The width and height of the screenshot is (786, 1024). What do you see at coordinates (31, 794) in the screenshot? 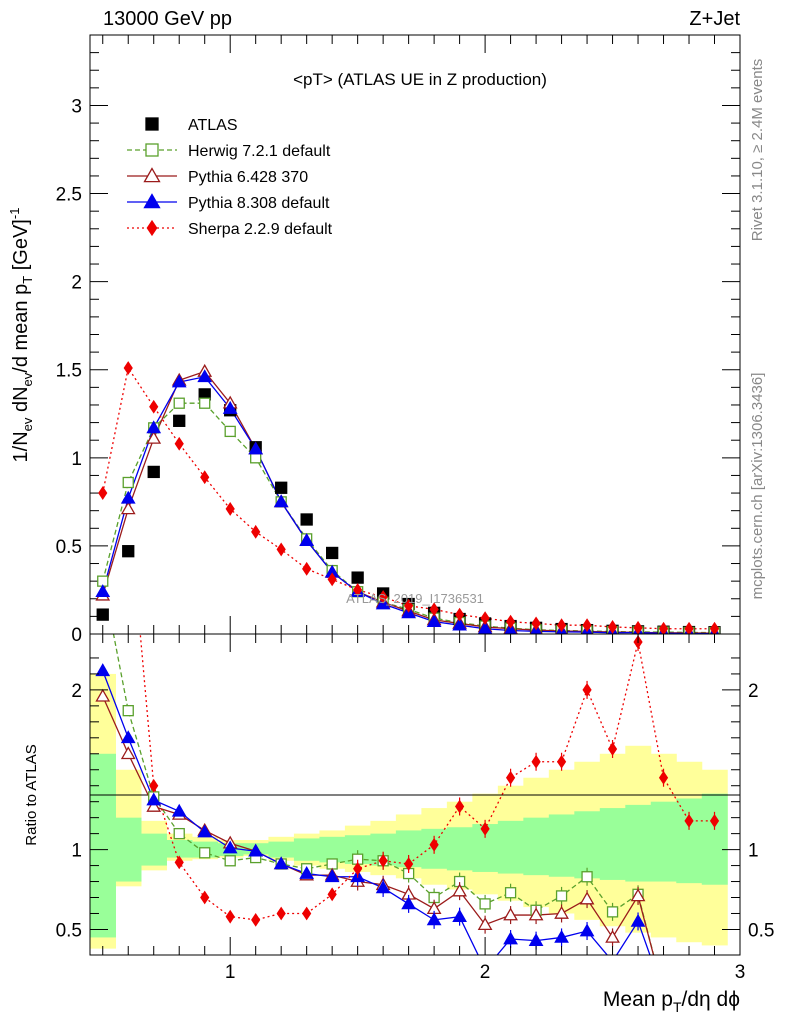
I see `ratio-y-axis-label: Ratio to ATLAS` at bounding box center [31, 794].